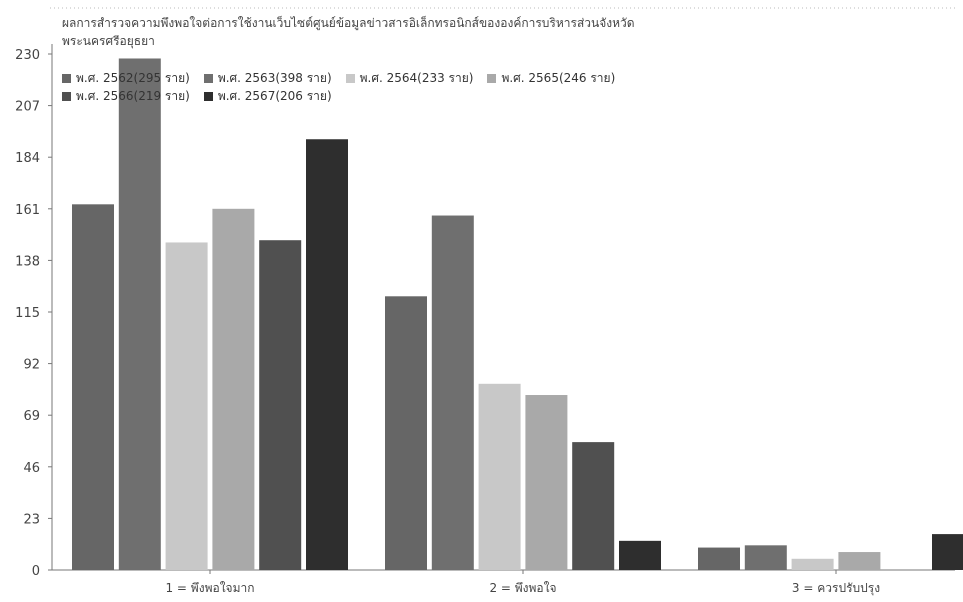  I want to click on y-tick-label: 138, so click(27, 261).